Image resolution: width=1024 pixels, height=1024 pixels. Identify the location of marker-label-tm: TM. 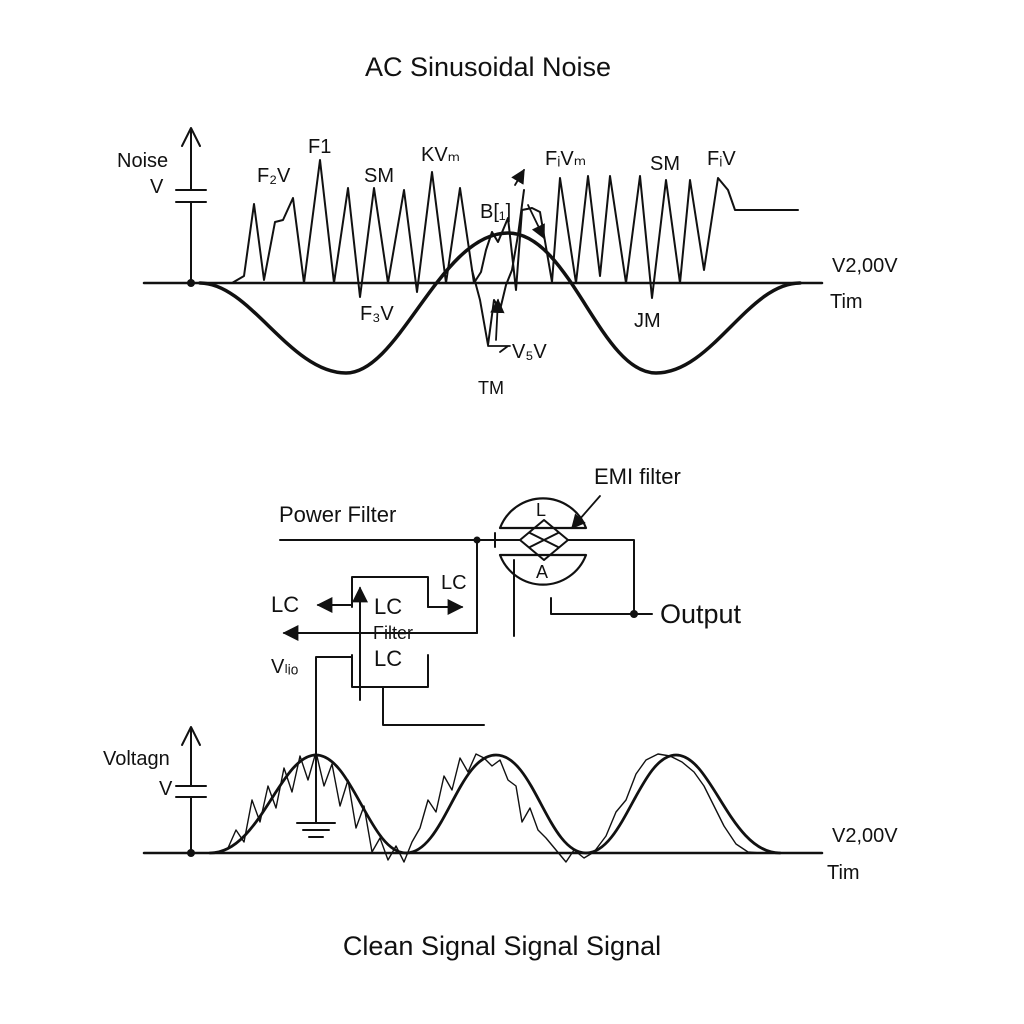
(491, 388).